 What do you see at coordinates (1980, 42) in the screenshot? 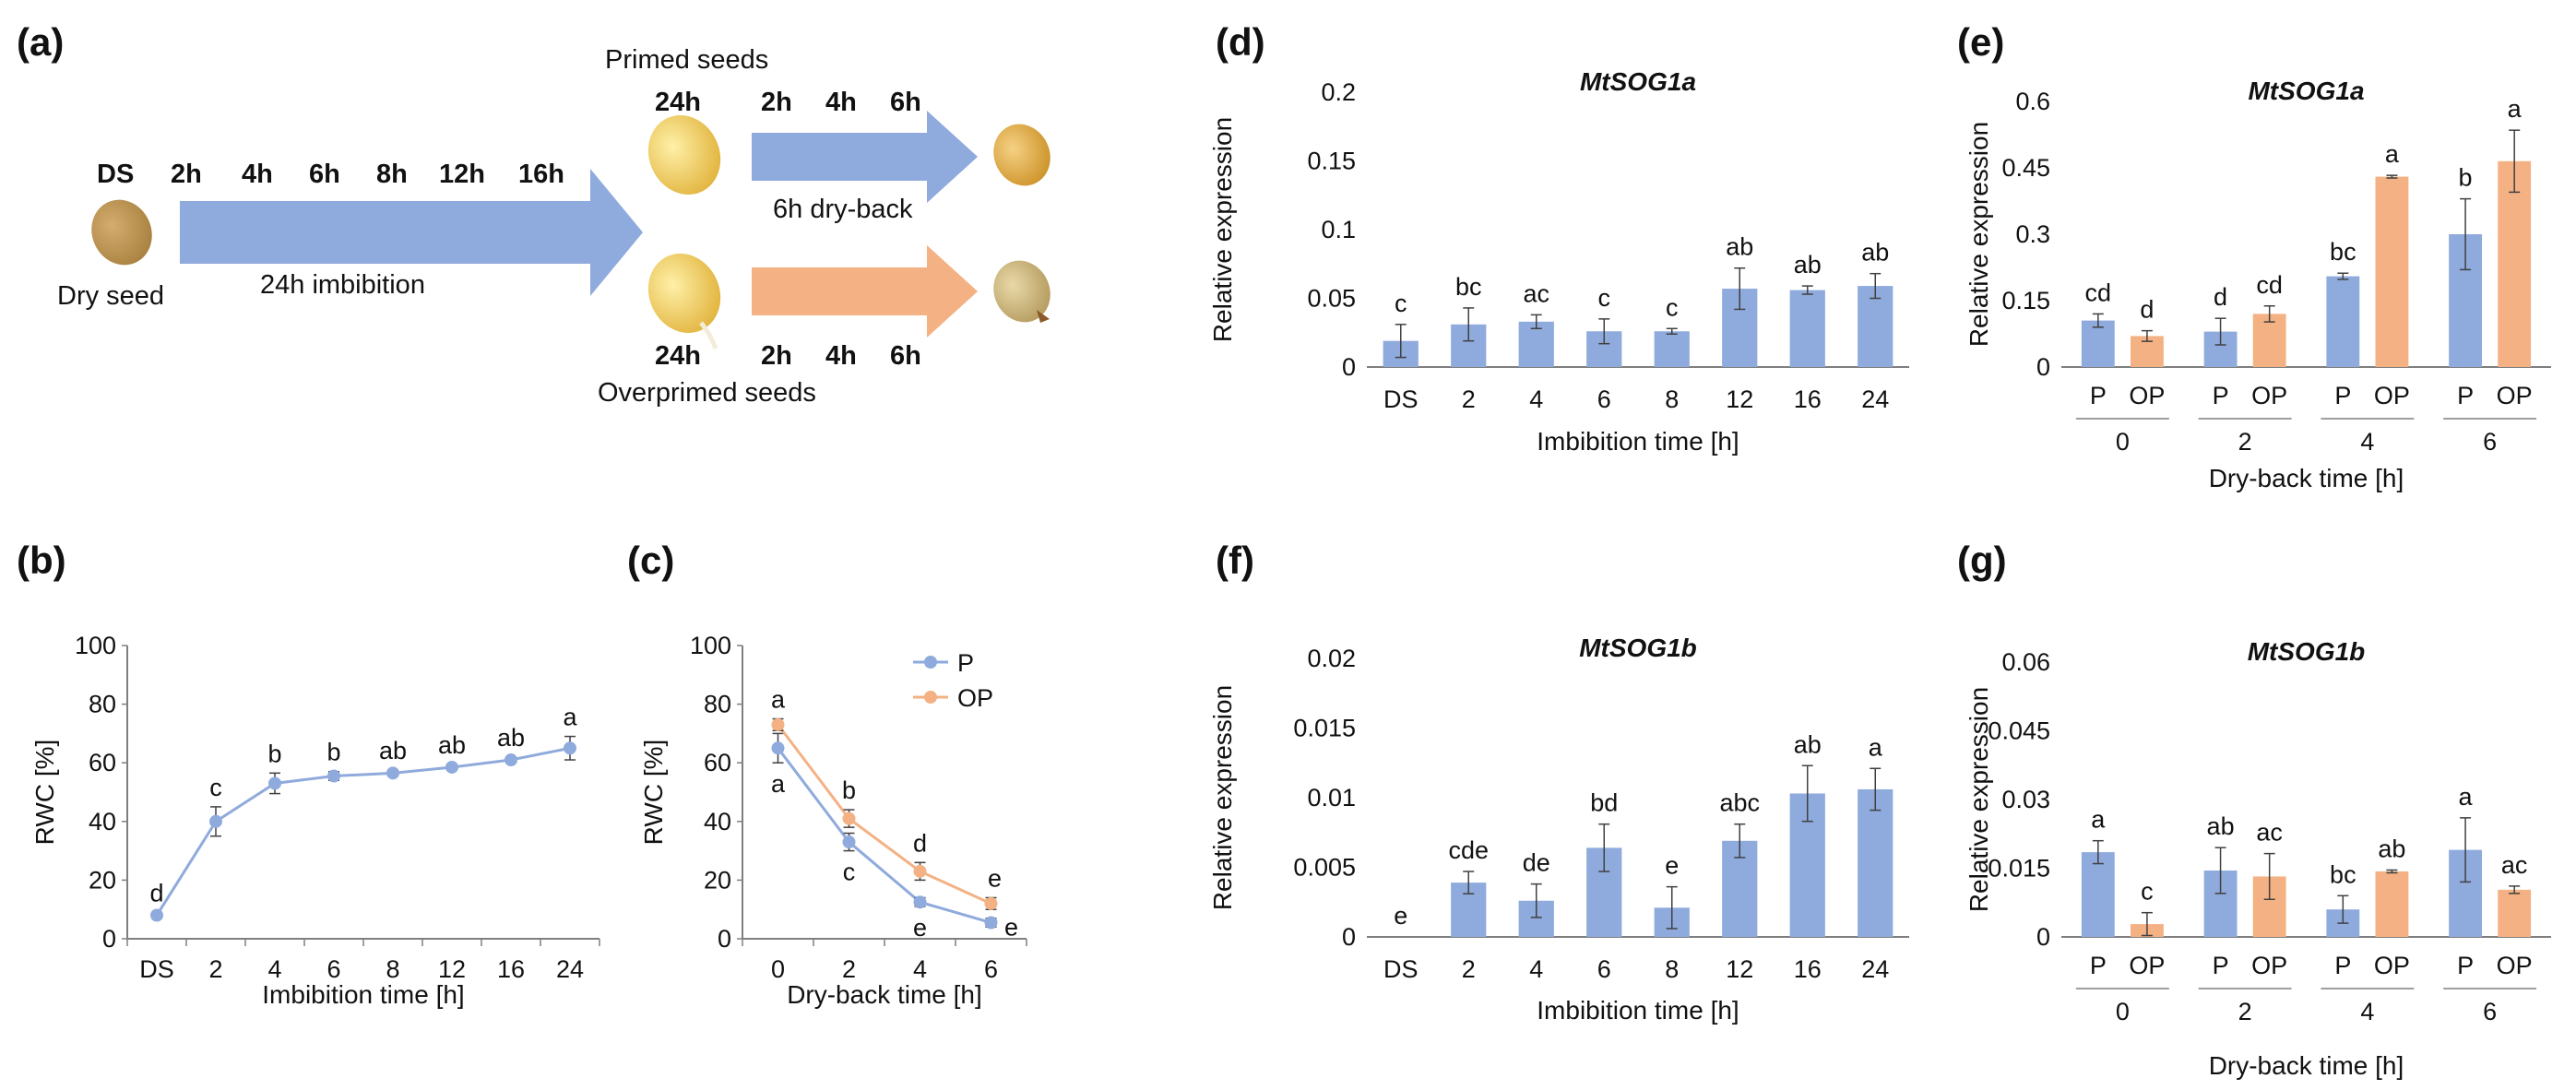
I see `panel-label-e: (e)` at bounding box center [1980, 42].